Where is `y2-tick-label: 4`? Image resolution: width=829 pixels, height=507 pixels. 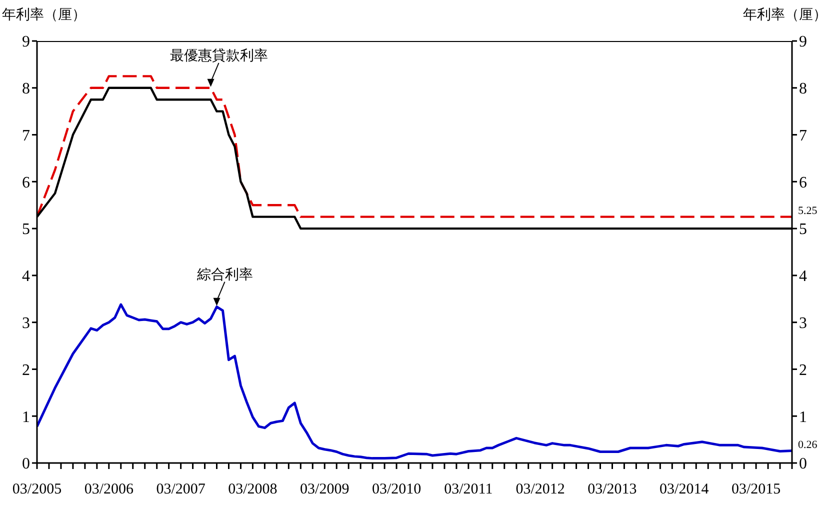
y2-tick-label: 4 is located at coordinates (803, 277).